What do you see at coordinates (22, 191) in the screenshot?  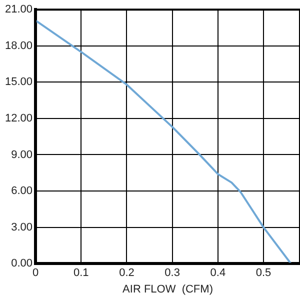 I see `y-tick-label: 6.00` at bounding box center [22, 191].